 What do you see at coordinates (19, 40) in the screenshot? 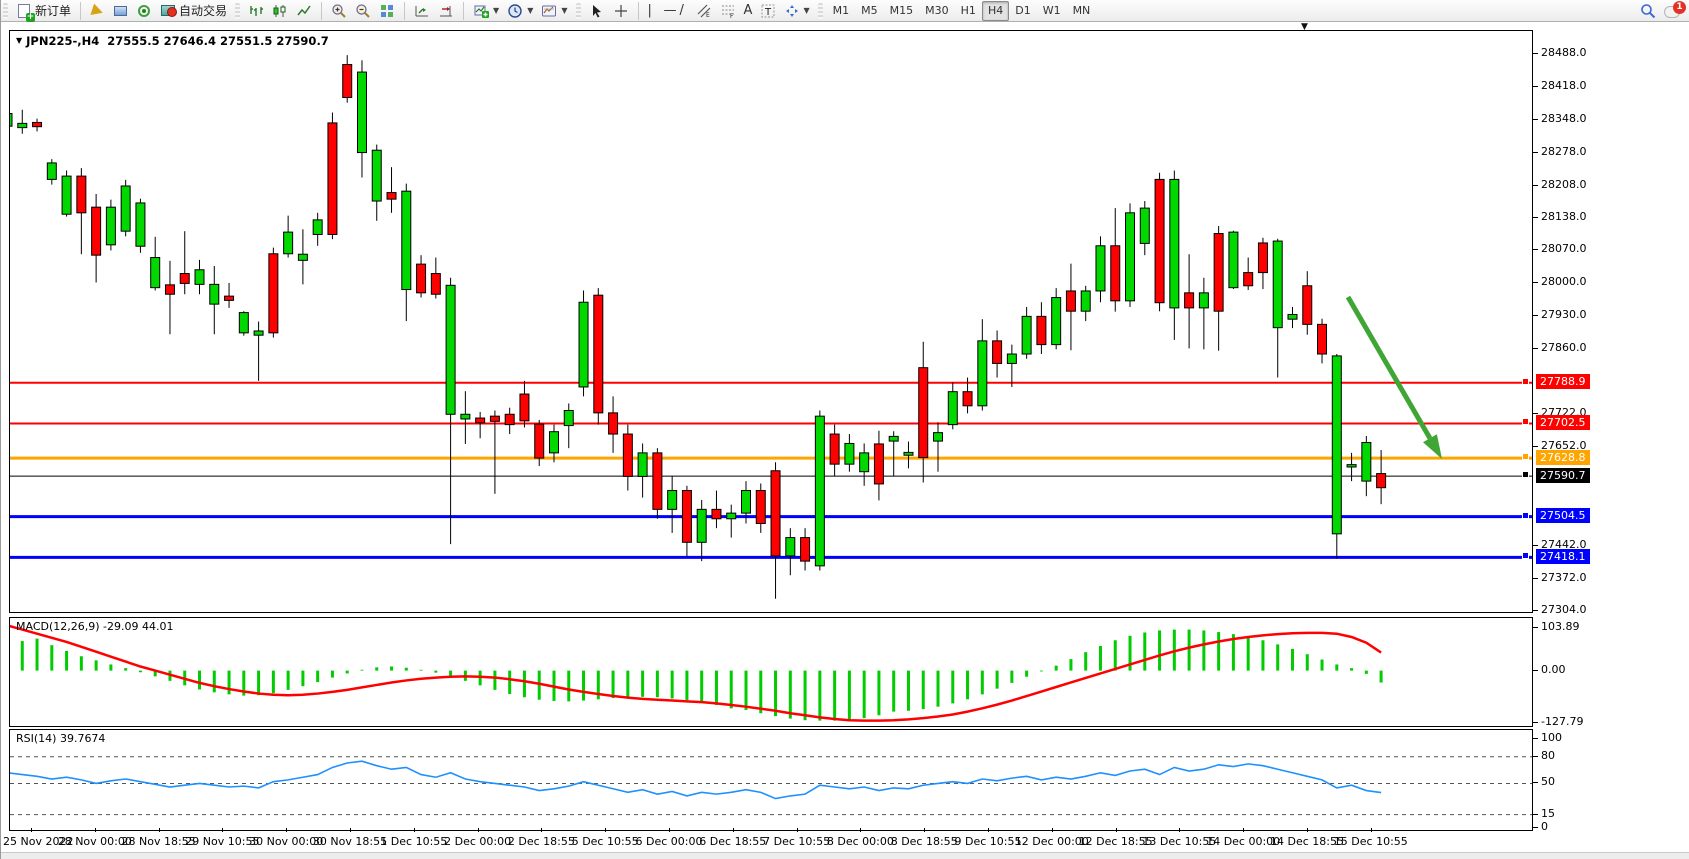
I see `chart-title-dropdown-icon: ▼` at bounding box center [19, 40].